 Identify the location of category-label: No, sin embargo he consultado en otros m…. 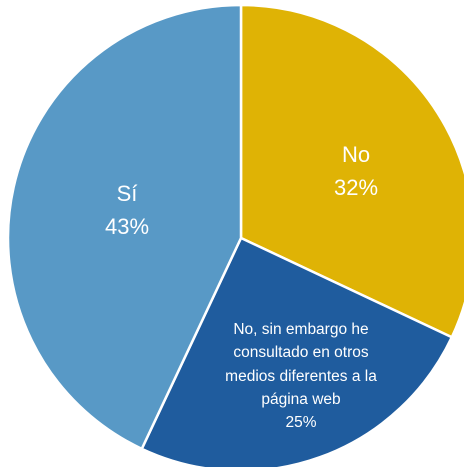
(301, 364).